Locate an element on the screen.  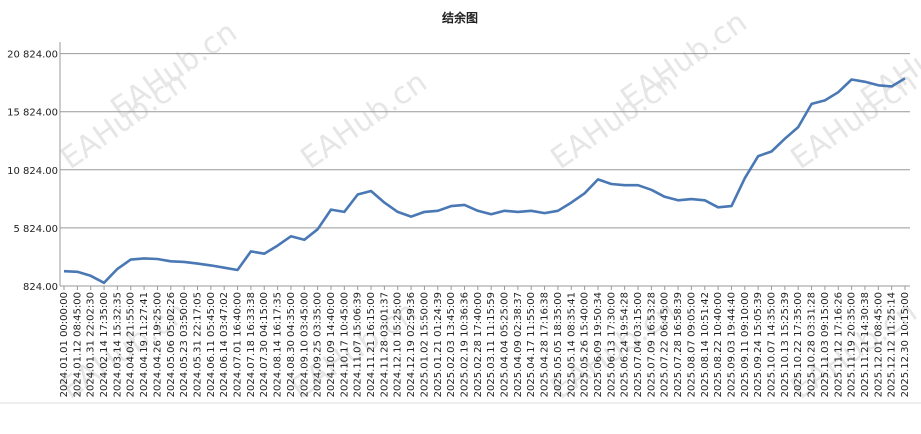
x-tick-label: 2025.12.01 08:45:00 is located at coordinates (878, 344).